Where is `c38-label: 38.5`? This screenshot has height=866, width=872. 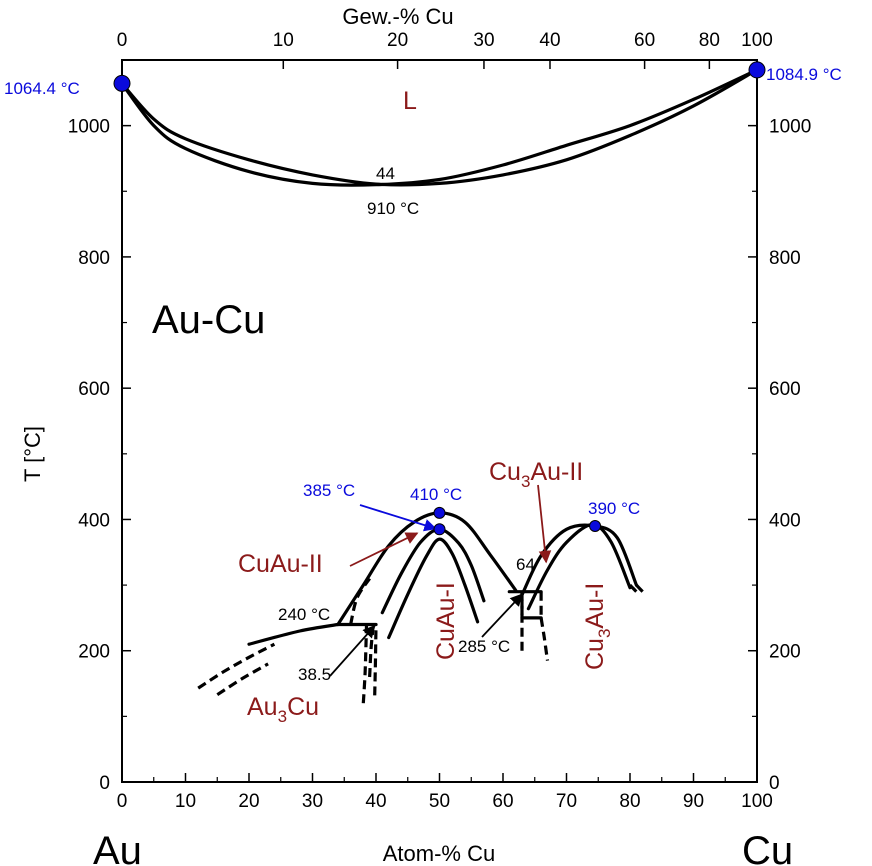
c38-label: 38.5 is located at coordinates (314, 674).